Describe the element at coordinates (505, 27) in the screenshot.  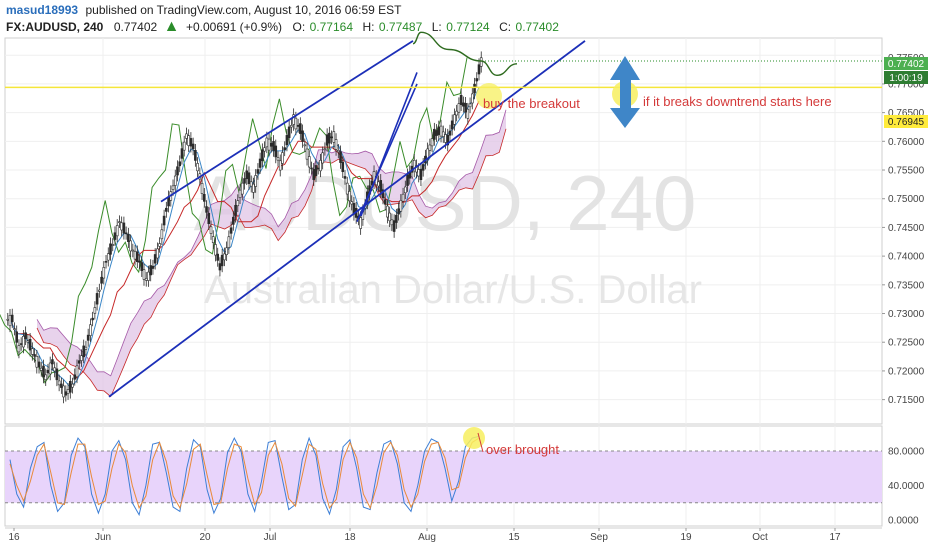
I see `close-label: C:` at that location.